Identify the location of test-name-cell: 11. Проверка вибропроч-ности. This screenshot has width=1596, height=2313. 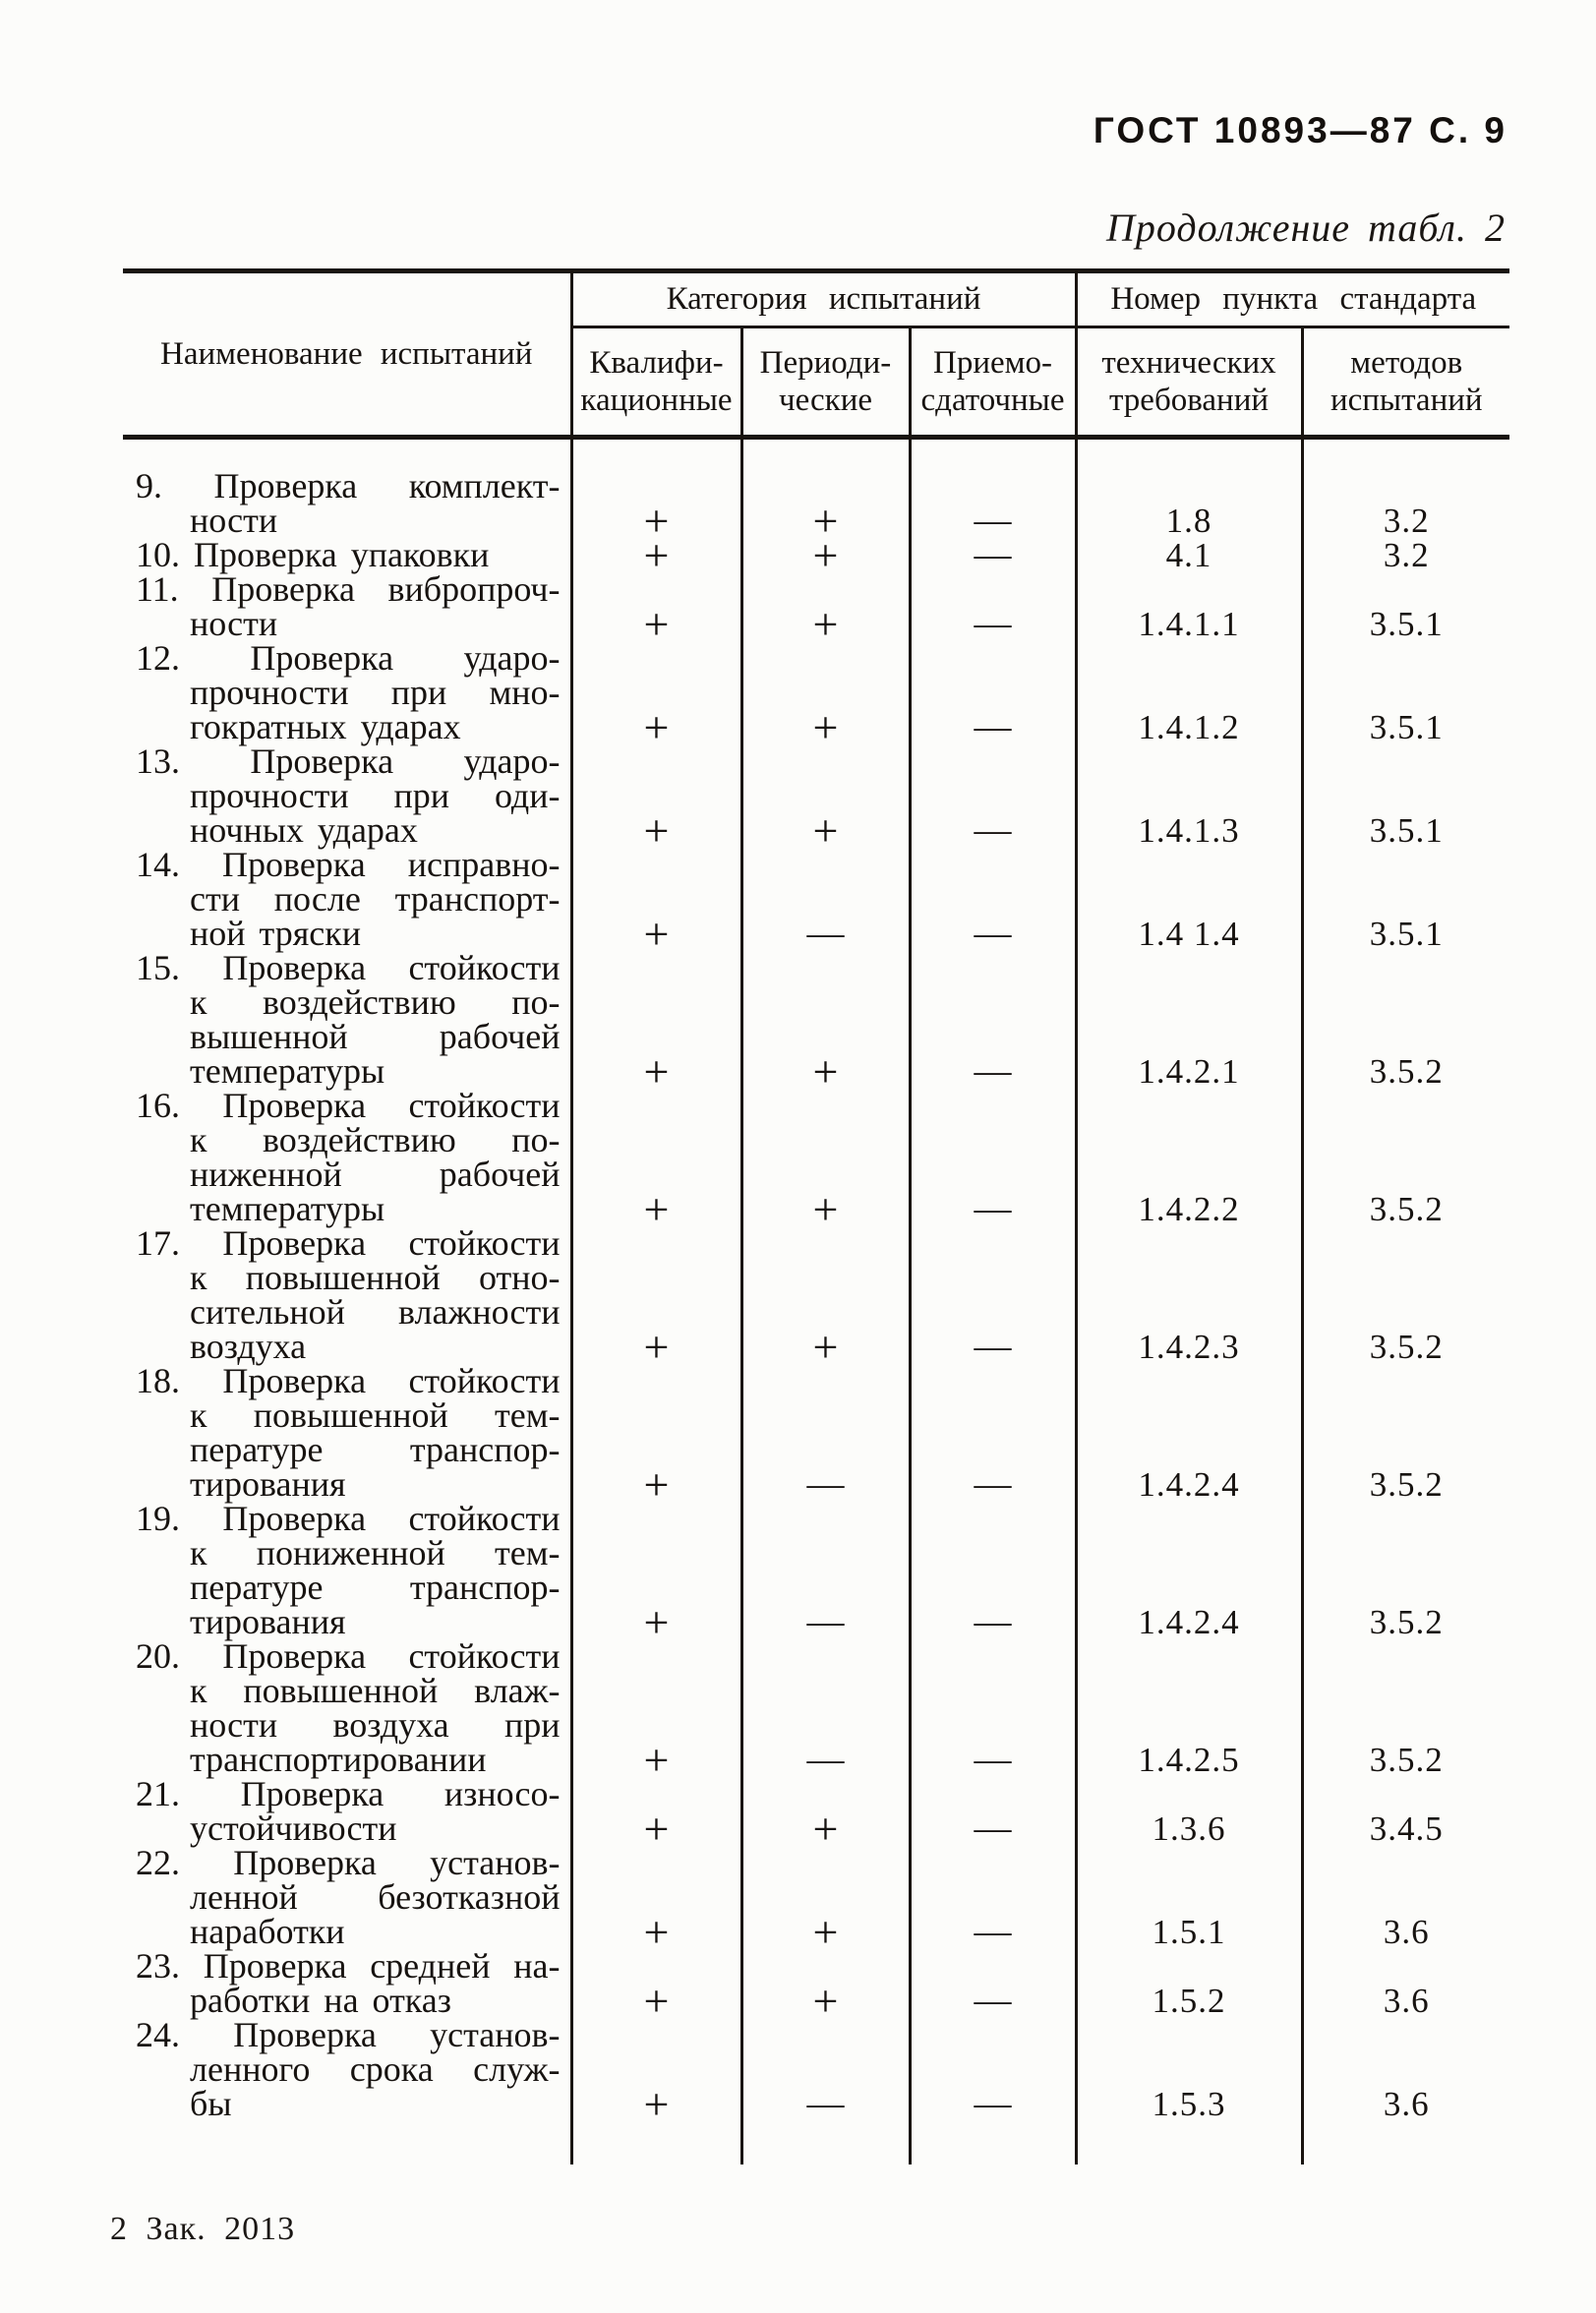
(348, 606).